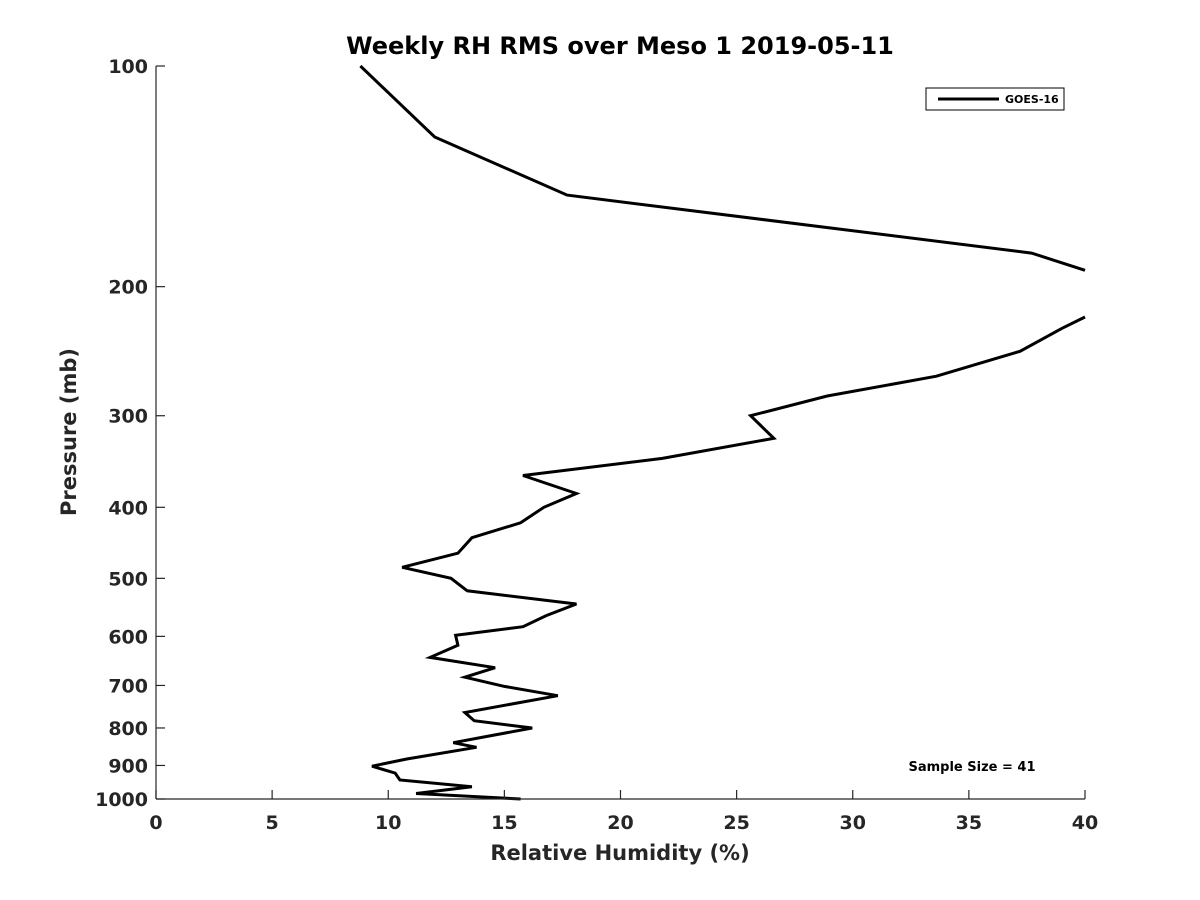  I want to click on sample-size-annotation: Sample Size = 41, so click(971, 767).